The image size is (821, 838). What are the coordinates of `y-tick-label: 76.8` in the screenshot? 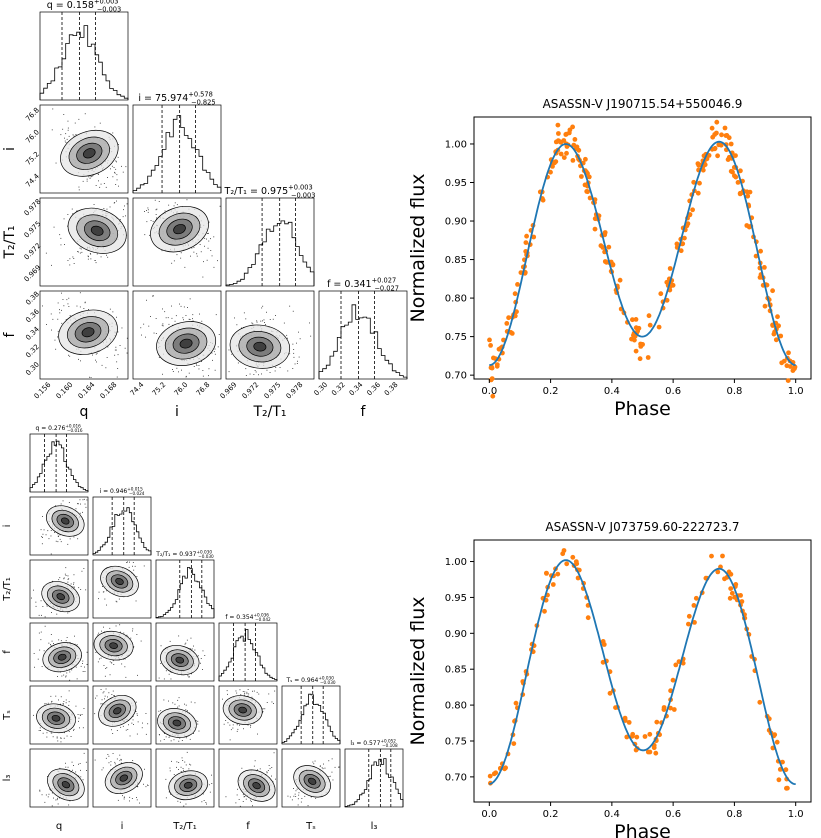 It's located at (32, 114).